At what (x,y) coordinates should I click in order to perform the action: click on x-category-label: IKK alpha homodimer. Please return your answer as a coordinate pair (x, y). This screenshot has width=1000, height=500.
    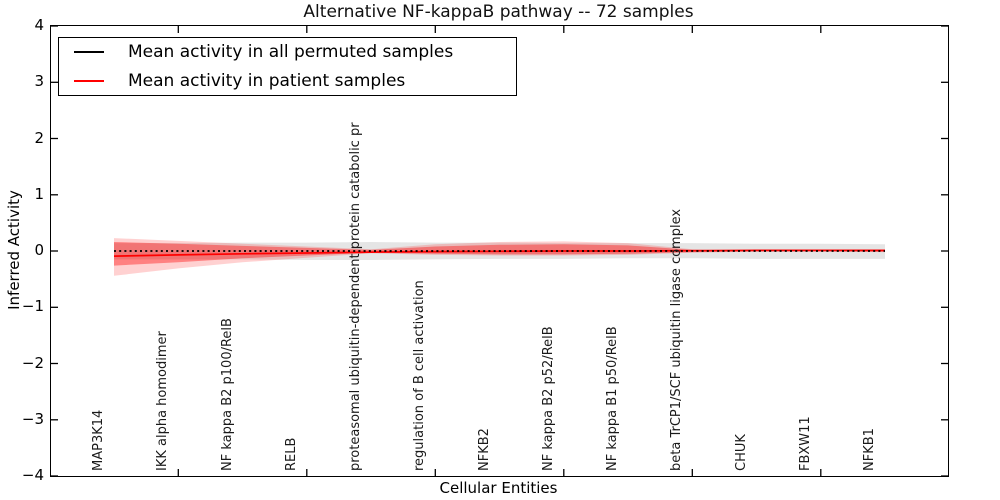
    Looking at the image, I should click on (163, 401).